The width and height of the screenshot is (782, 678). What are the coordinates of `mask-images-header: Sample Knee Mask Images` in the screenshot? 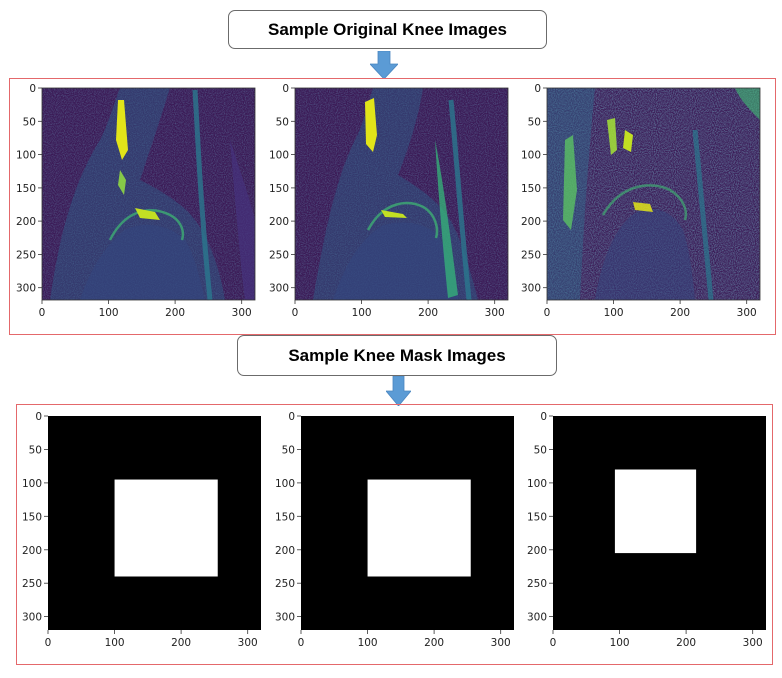 It's located at (397, 355).